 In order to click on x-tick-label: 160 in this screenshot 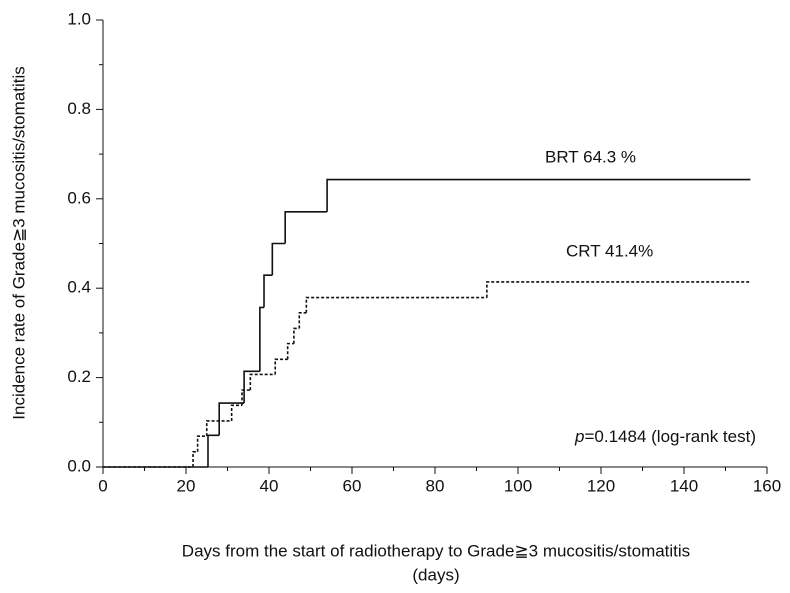, I will do `click(767, 485)`.